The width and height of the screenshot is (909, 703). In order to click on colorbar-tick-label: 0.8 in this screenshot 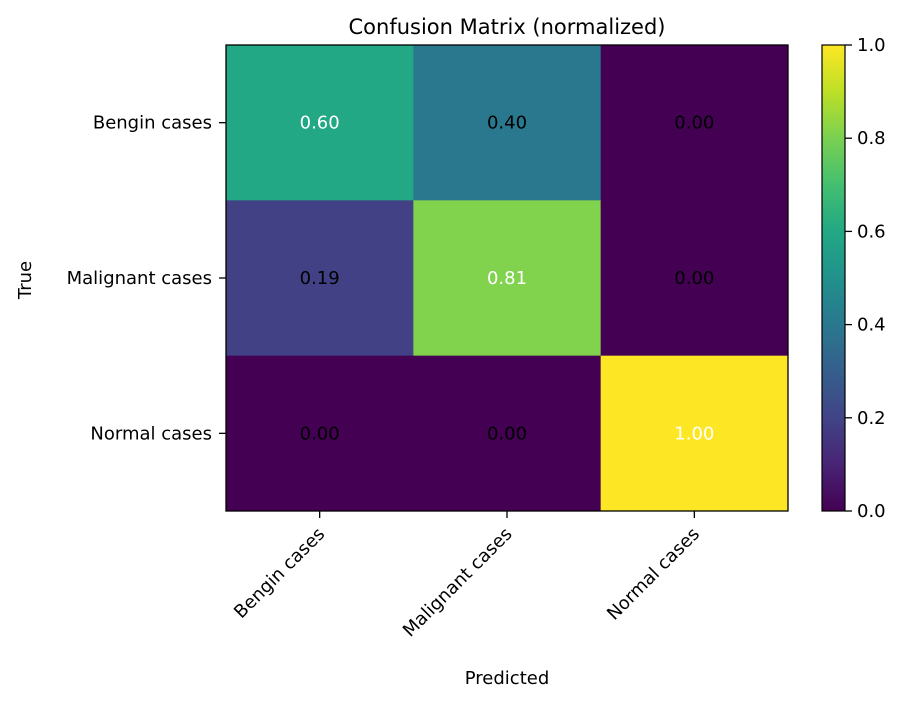, I will do `click(871, 138)`.